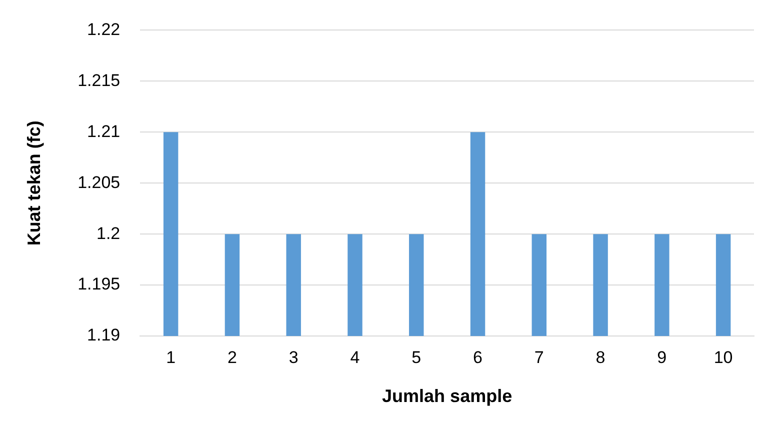 The image size is (782, 432). Describe the element at coordinates (103, 335) in the screenshot. I see `y-tick-label: 1.19` at that location.